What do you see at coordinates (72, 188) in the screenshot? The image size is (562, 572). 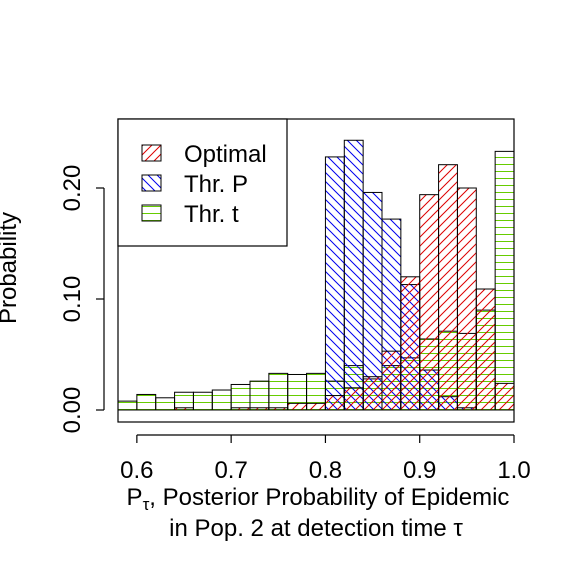 I see `y-tick-label-2: 0.20` at bounding box center [72, 188].